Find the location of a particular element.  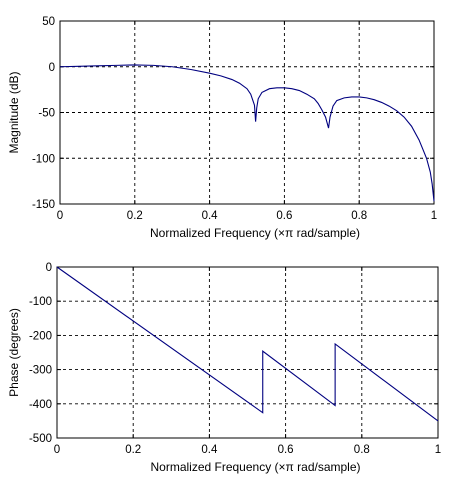

y-tick-label: -150 is located at coordinates (43, 205).